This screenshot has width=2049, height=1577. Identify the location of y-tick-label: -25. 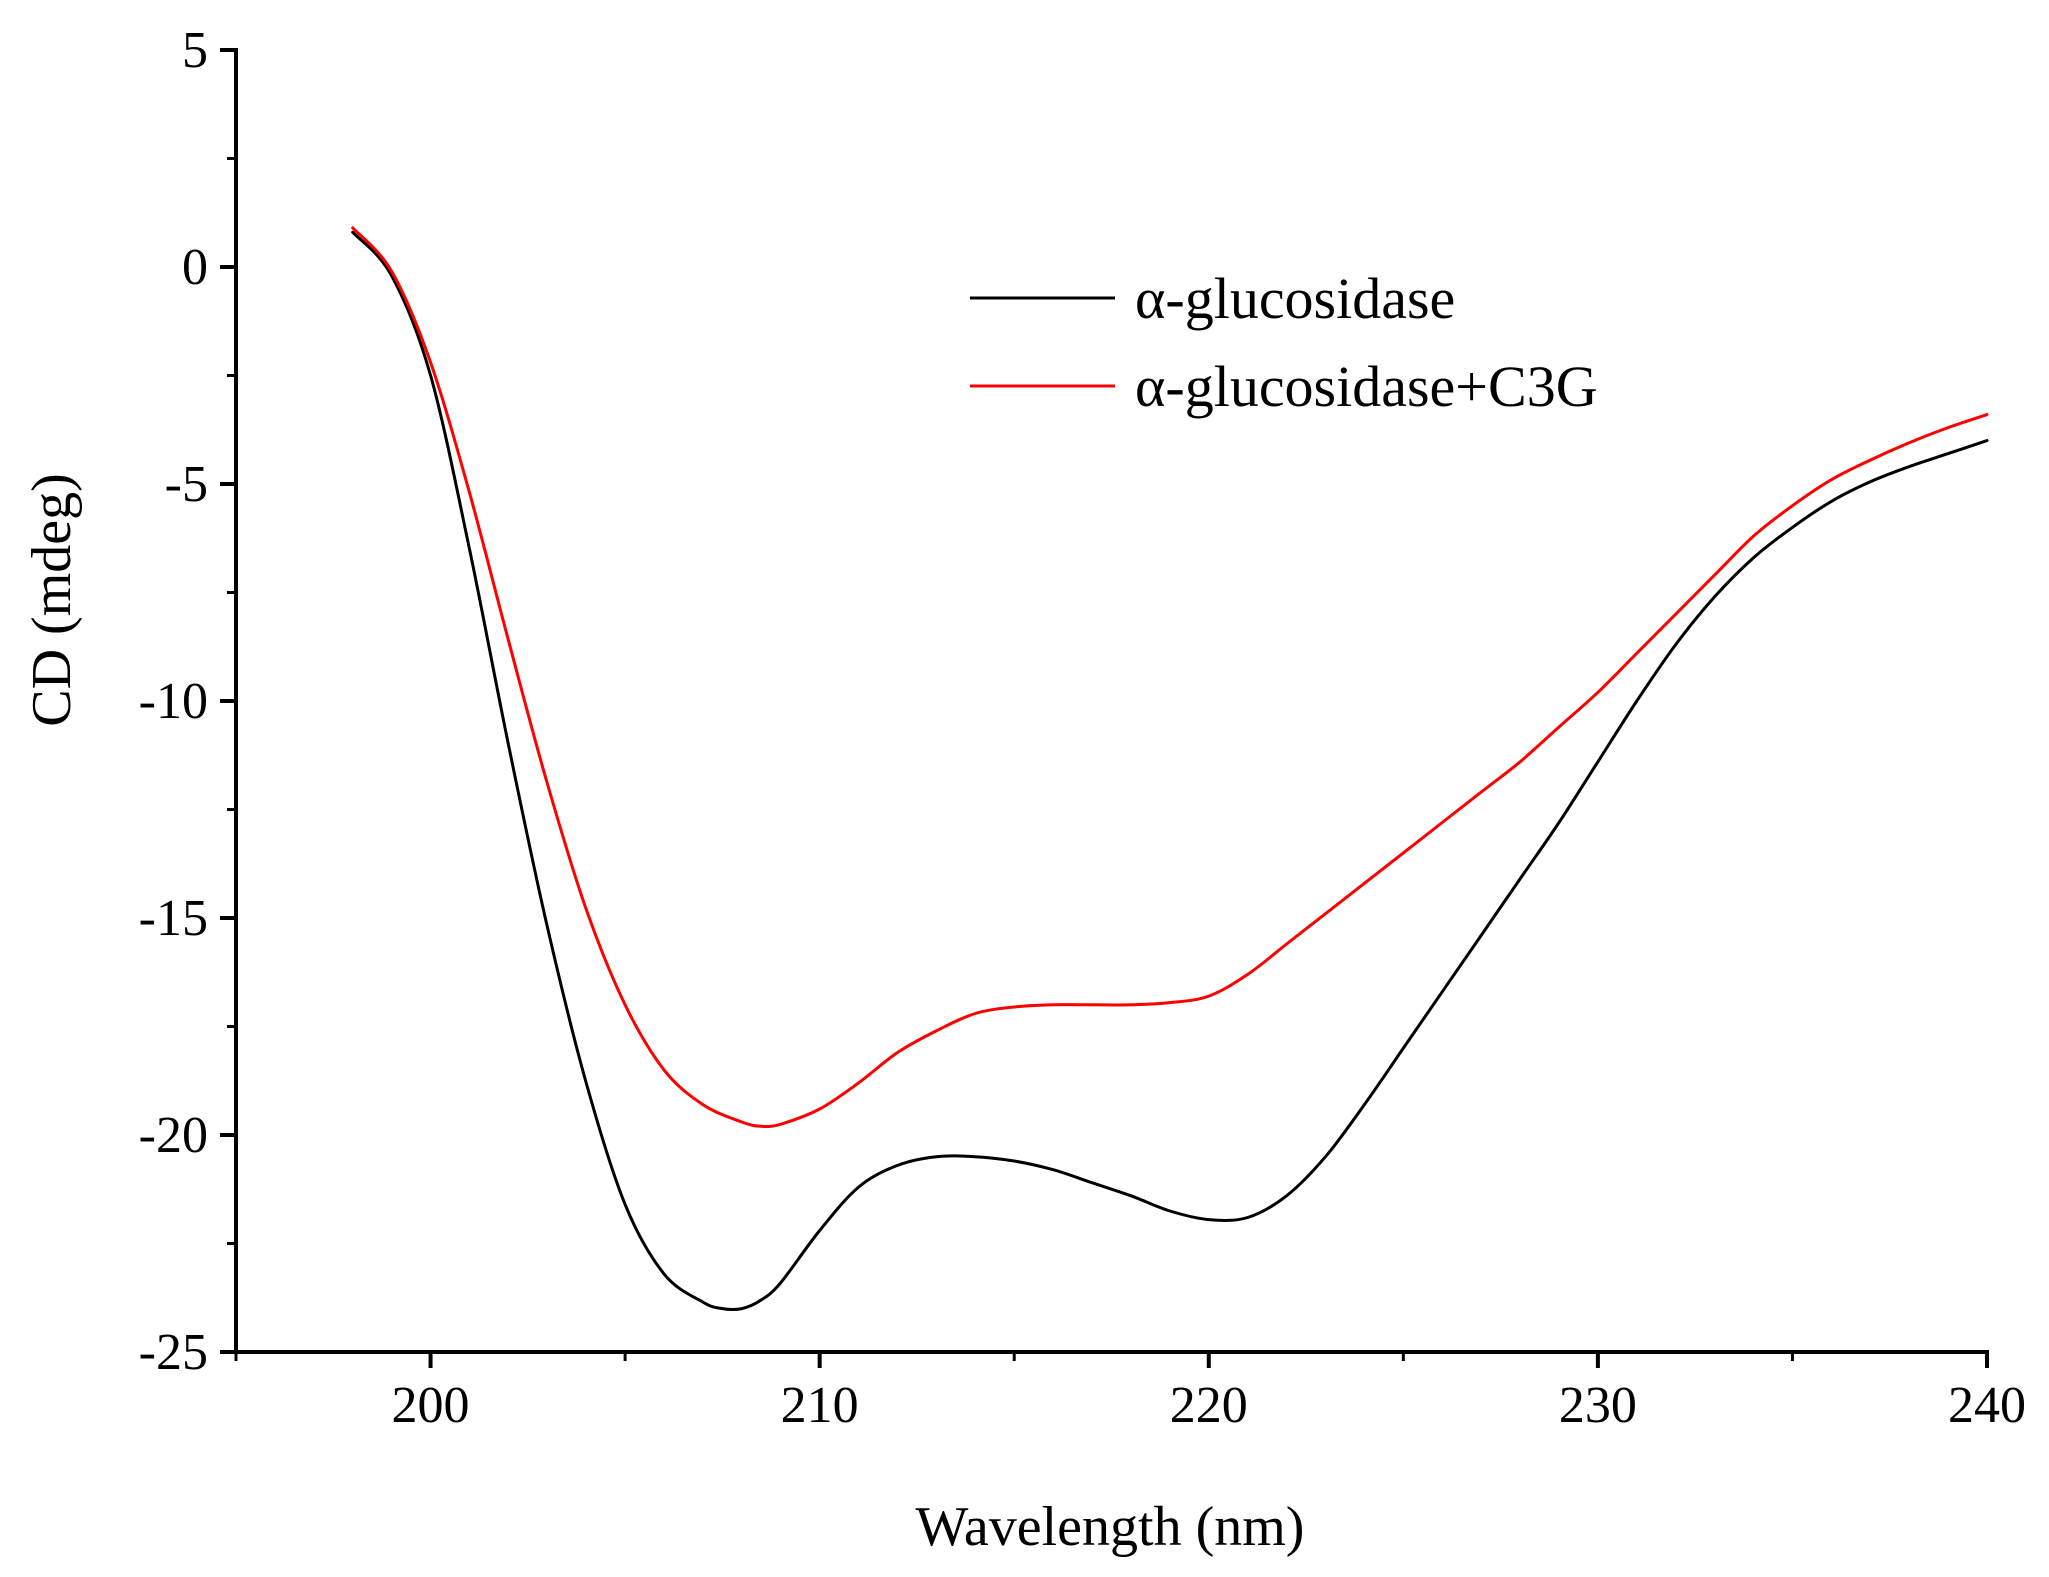
(173, 1352).